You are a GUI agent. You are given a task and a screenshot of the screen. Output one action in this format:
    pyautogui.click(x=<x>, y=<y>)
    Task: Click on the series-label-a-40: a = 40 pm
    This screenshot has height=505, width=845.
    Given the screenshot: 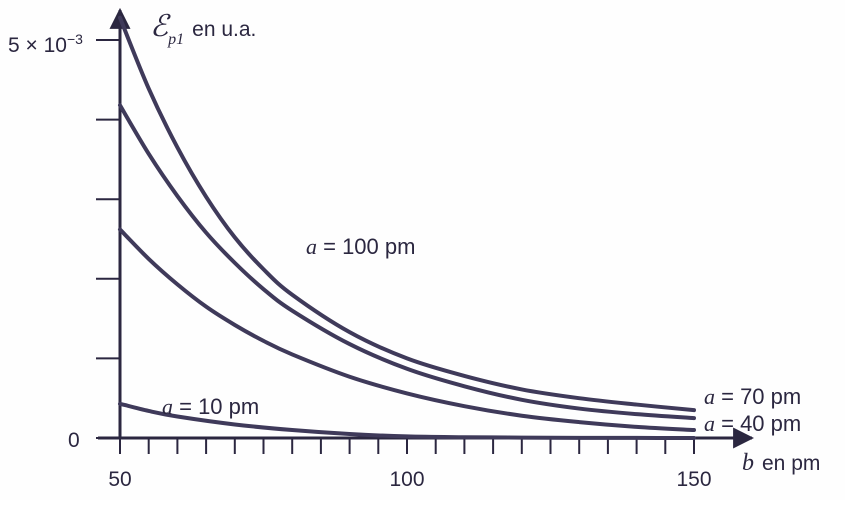 What is the action you would take?
    pyautogui.click(x=752, y=423)
    